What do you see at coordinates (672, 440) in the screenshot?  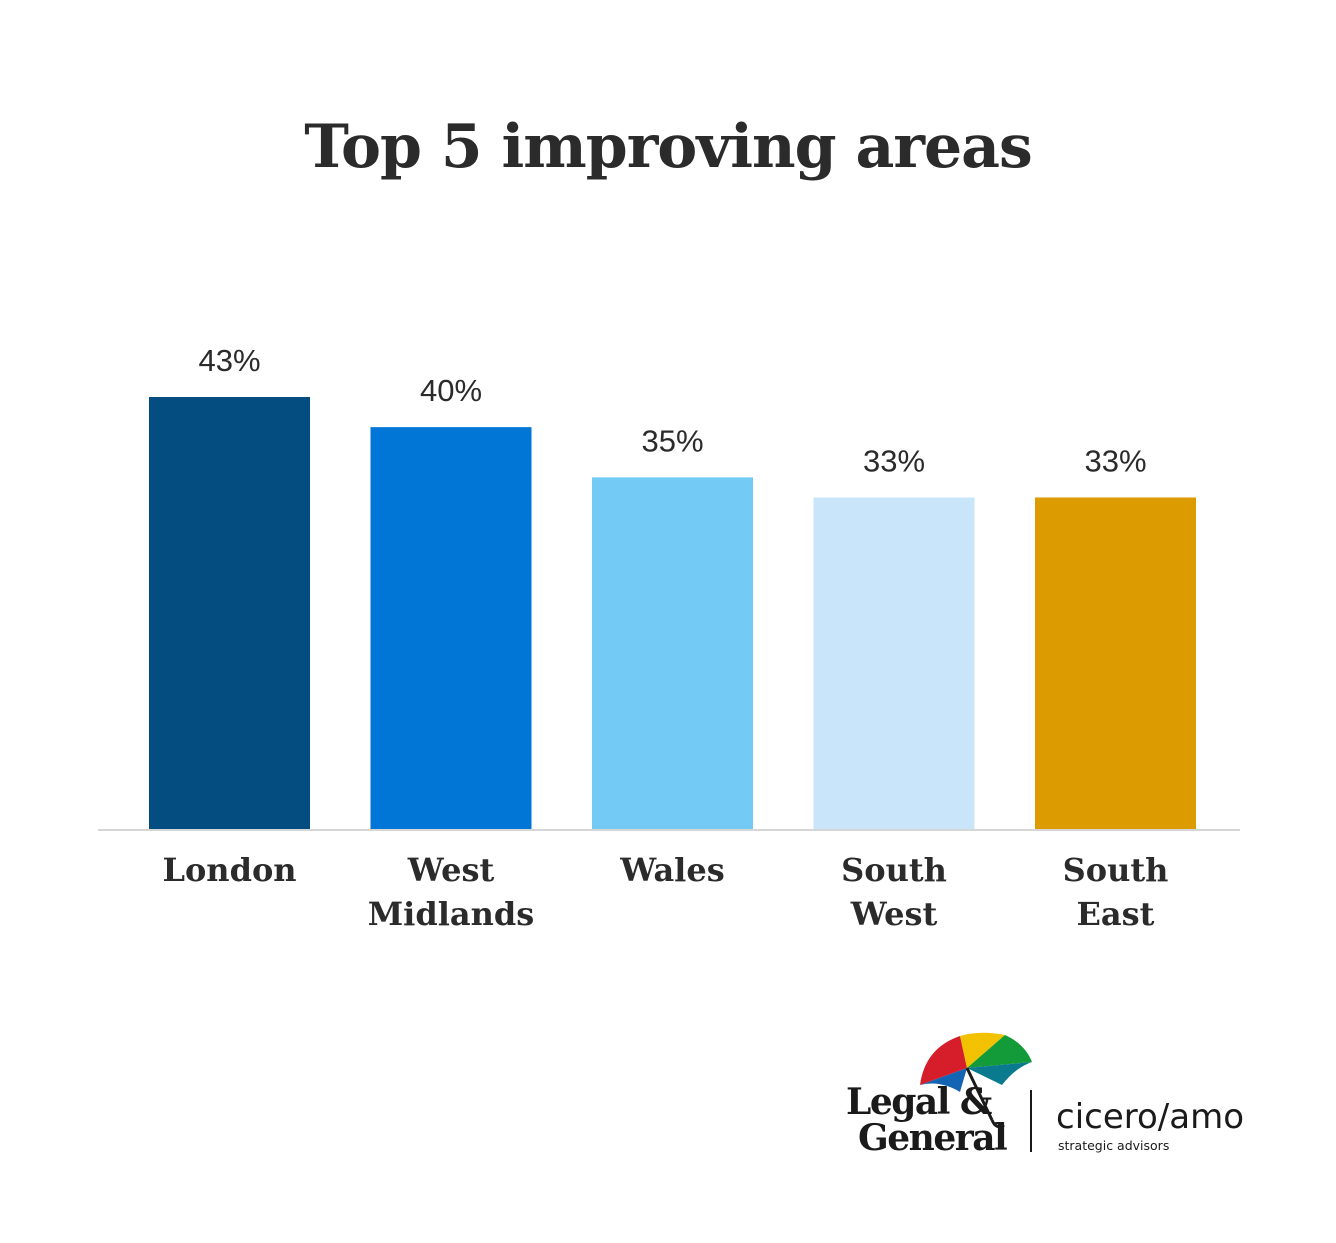 I see `value-label-2: 35%` at bounding box center [672, 440].